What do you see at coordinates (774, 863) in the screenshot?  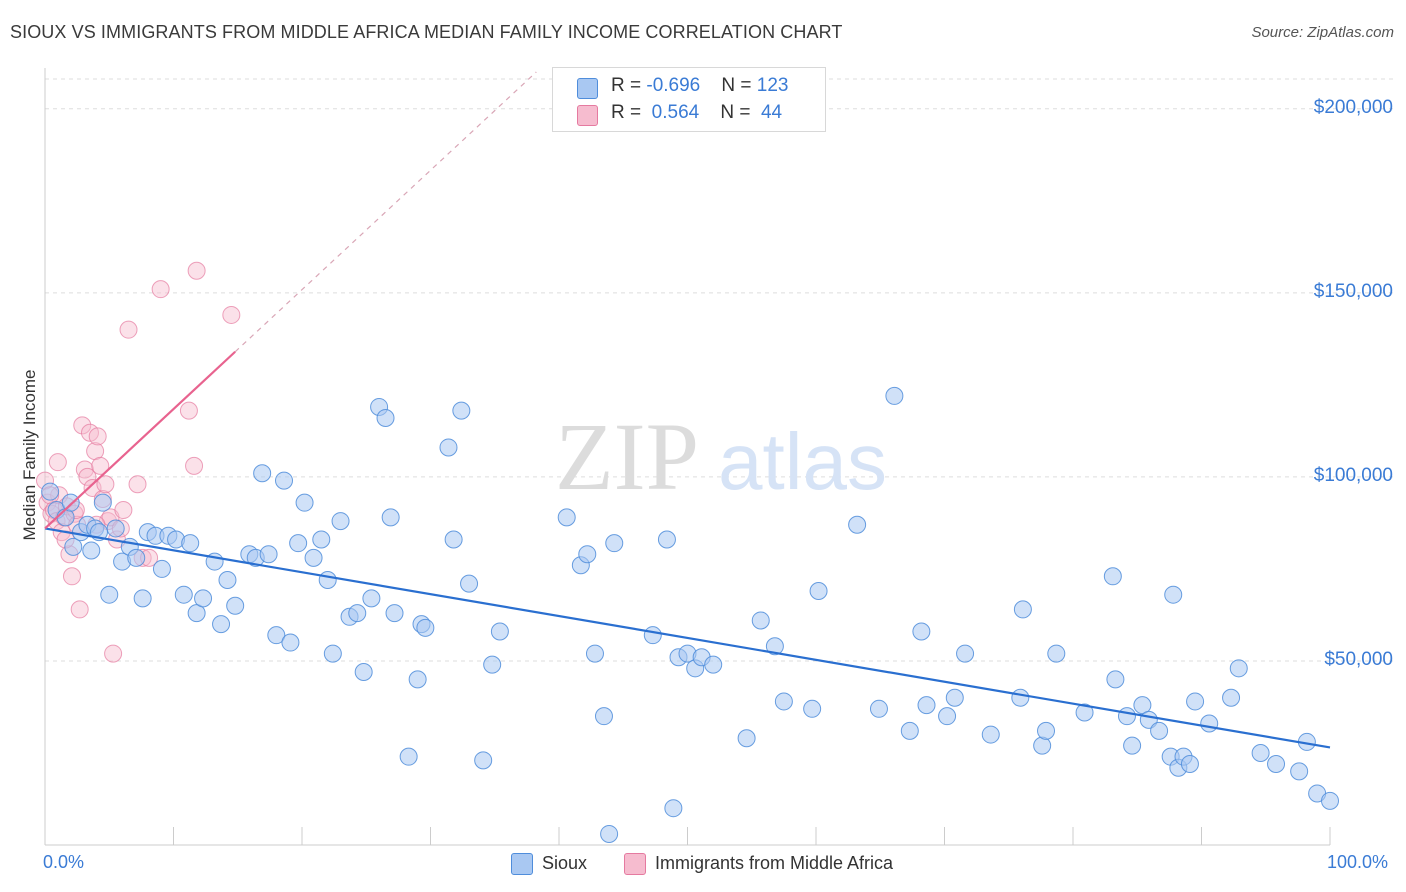 I see `legend-label: Immigrants from Middle Africa` at bounding box center [774, 863].